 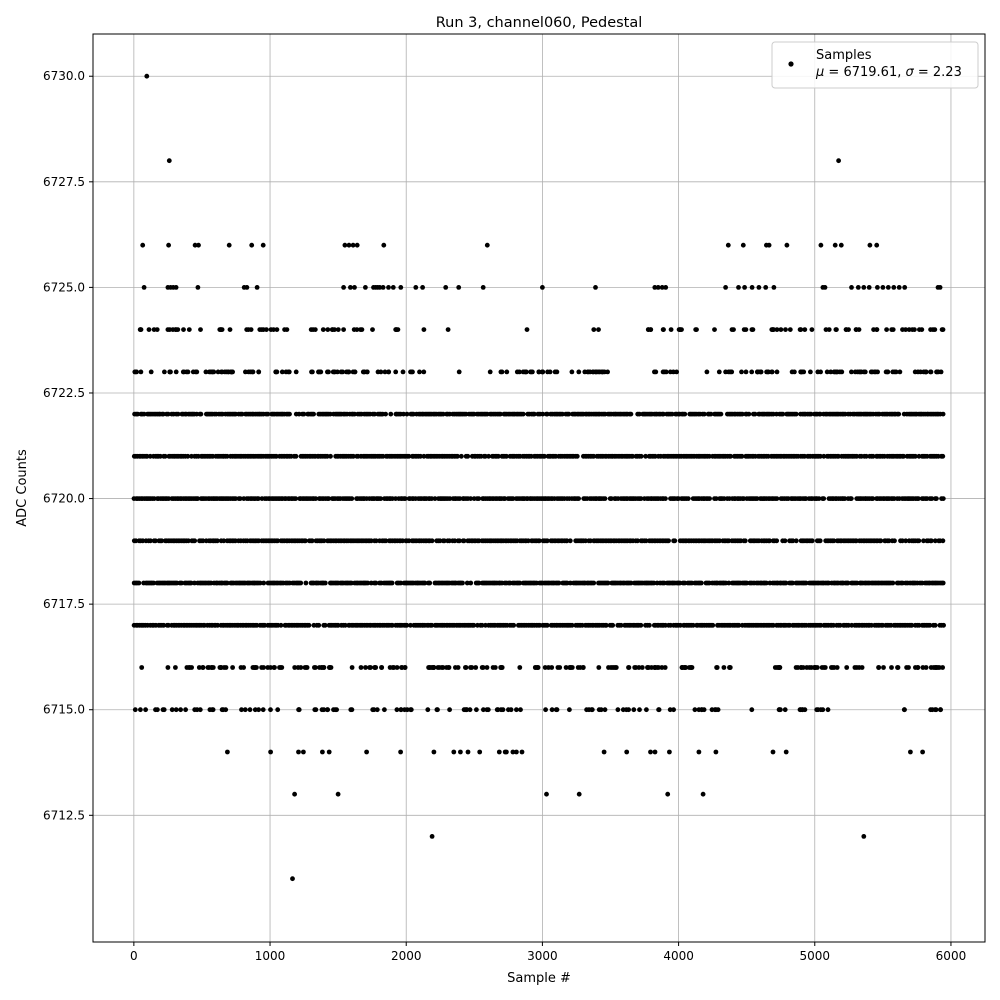 What do you see at coordinates (64, 182) in the screenshot?
I see `y-tick-label: 6727.5` at bounding box center [64, 182].